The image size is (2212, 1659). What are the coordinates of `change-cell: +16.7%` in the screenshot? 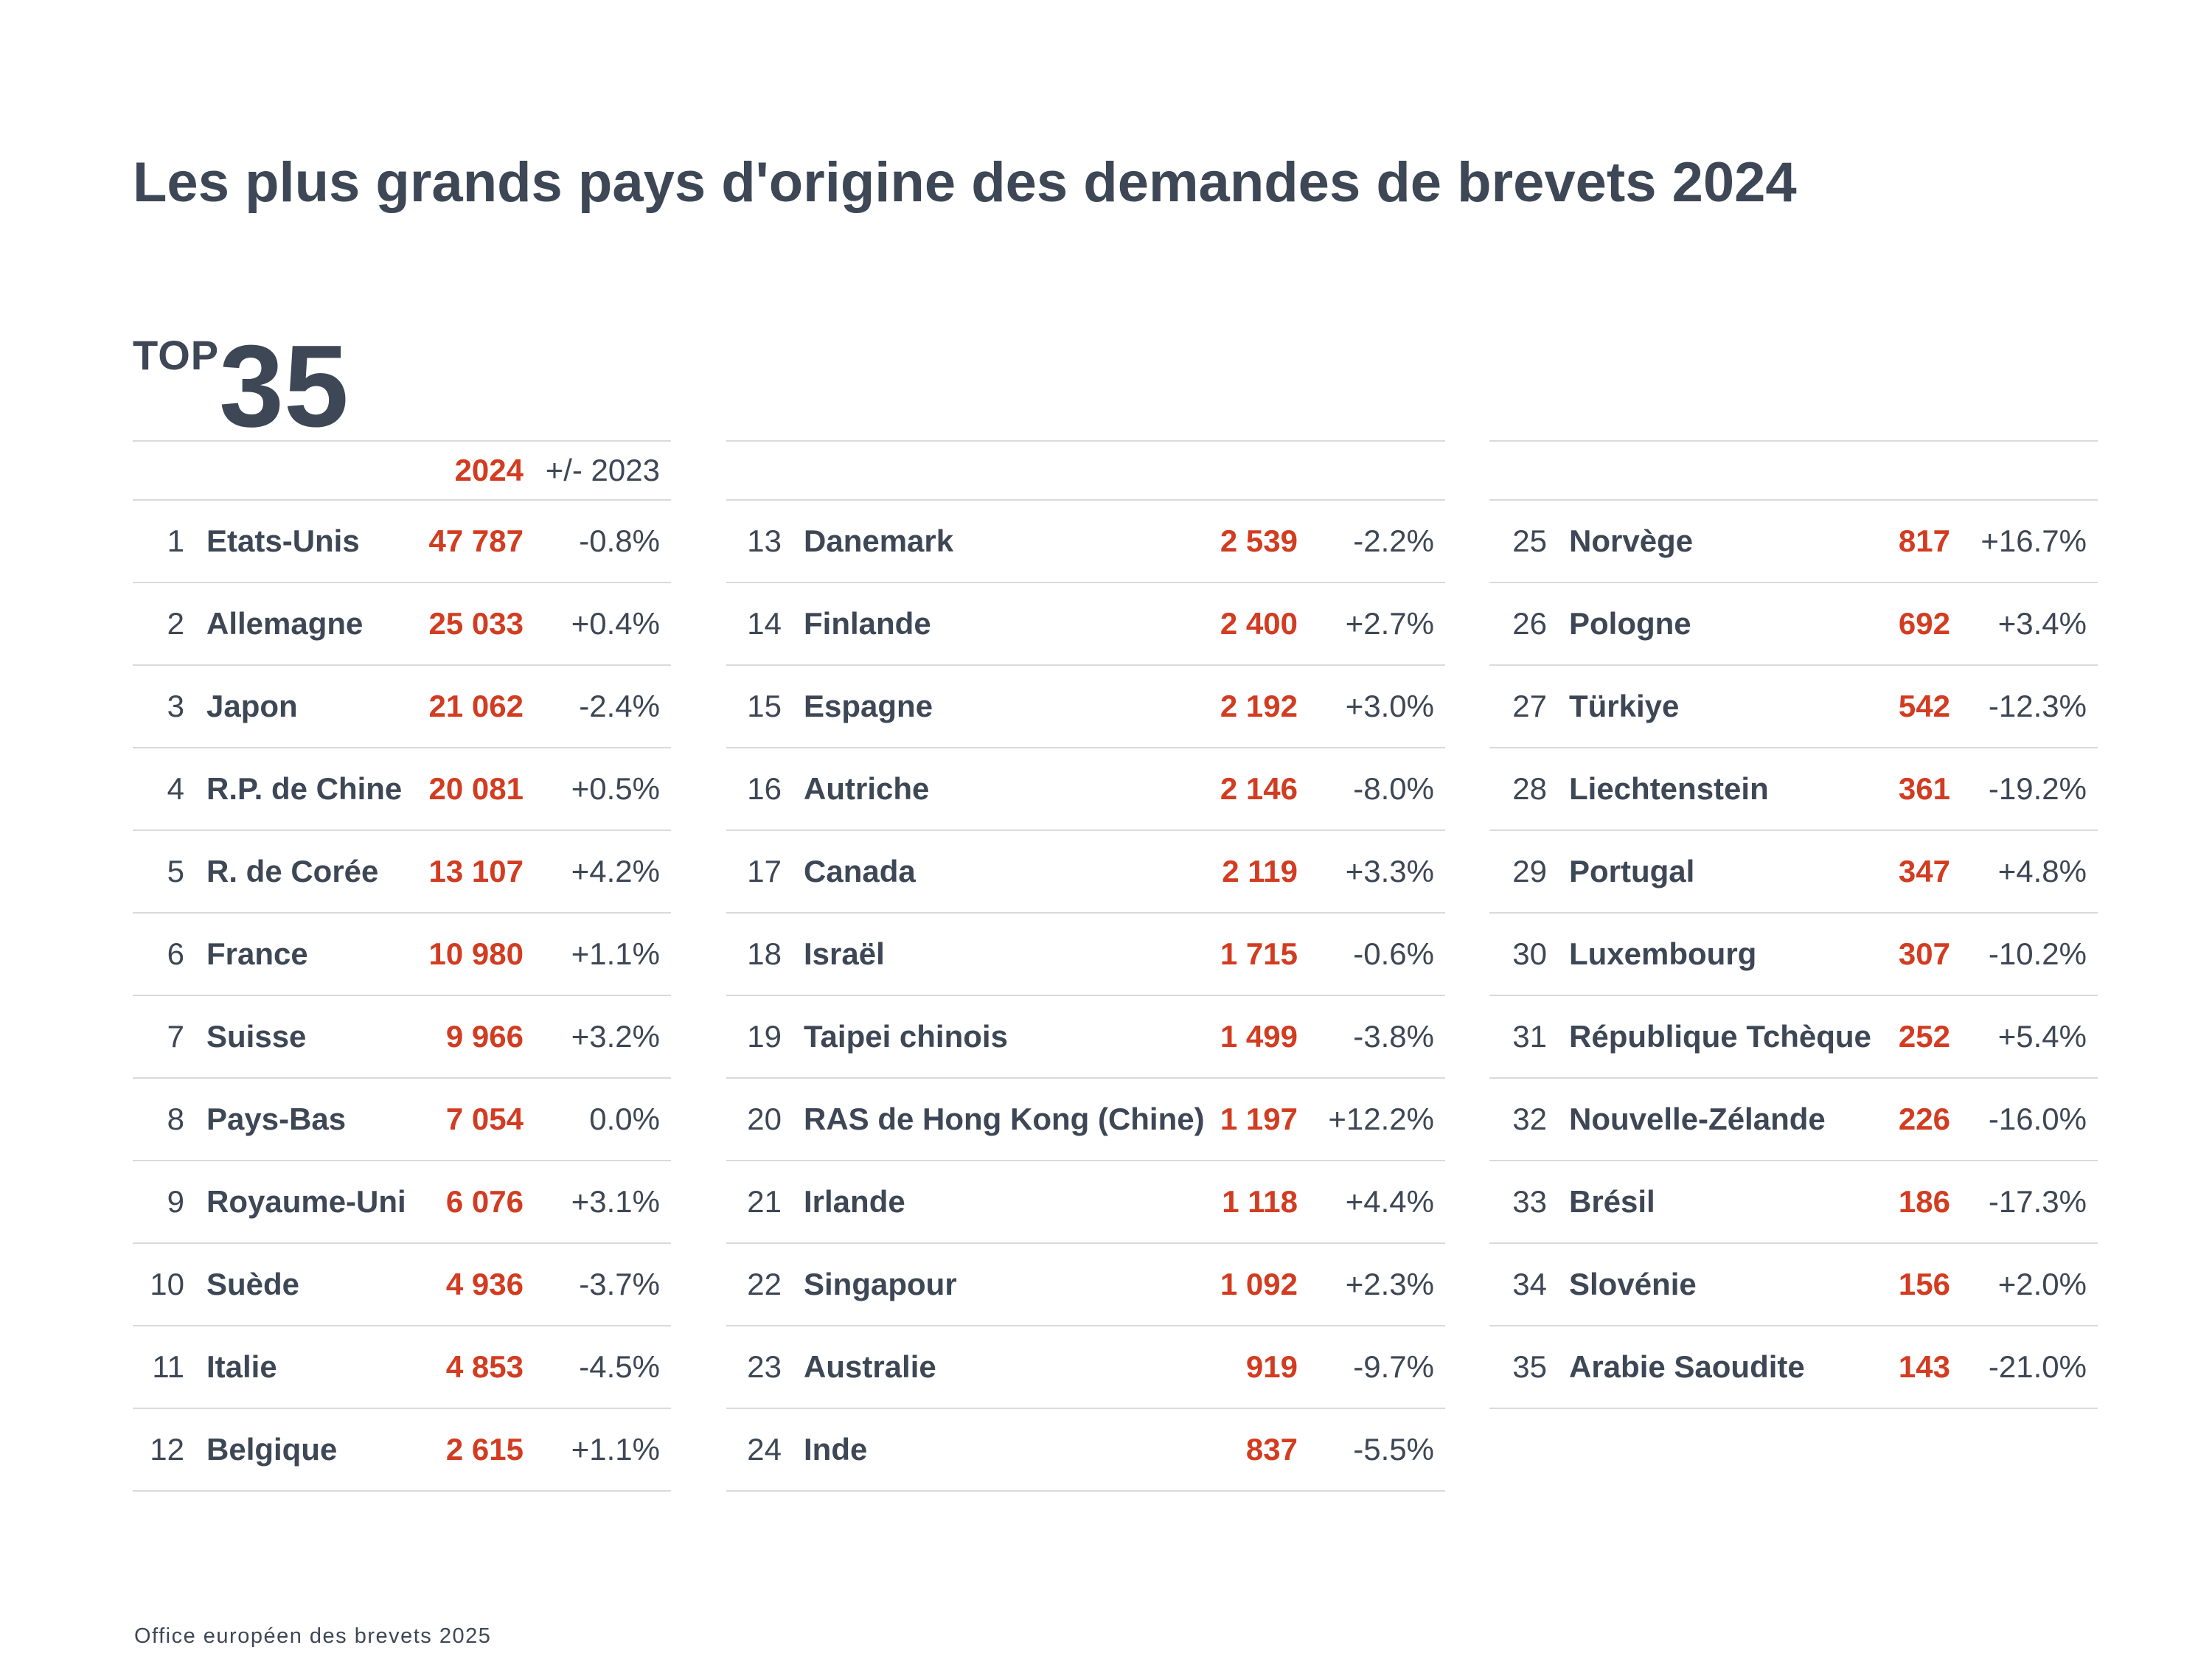 It's located at (2033, 541).